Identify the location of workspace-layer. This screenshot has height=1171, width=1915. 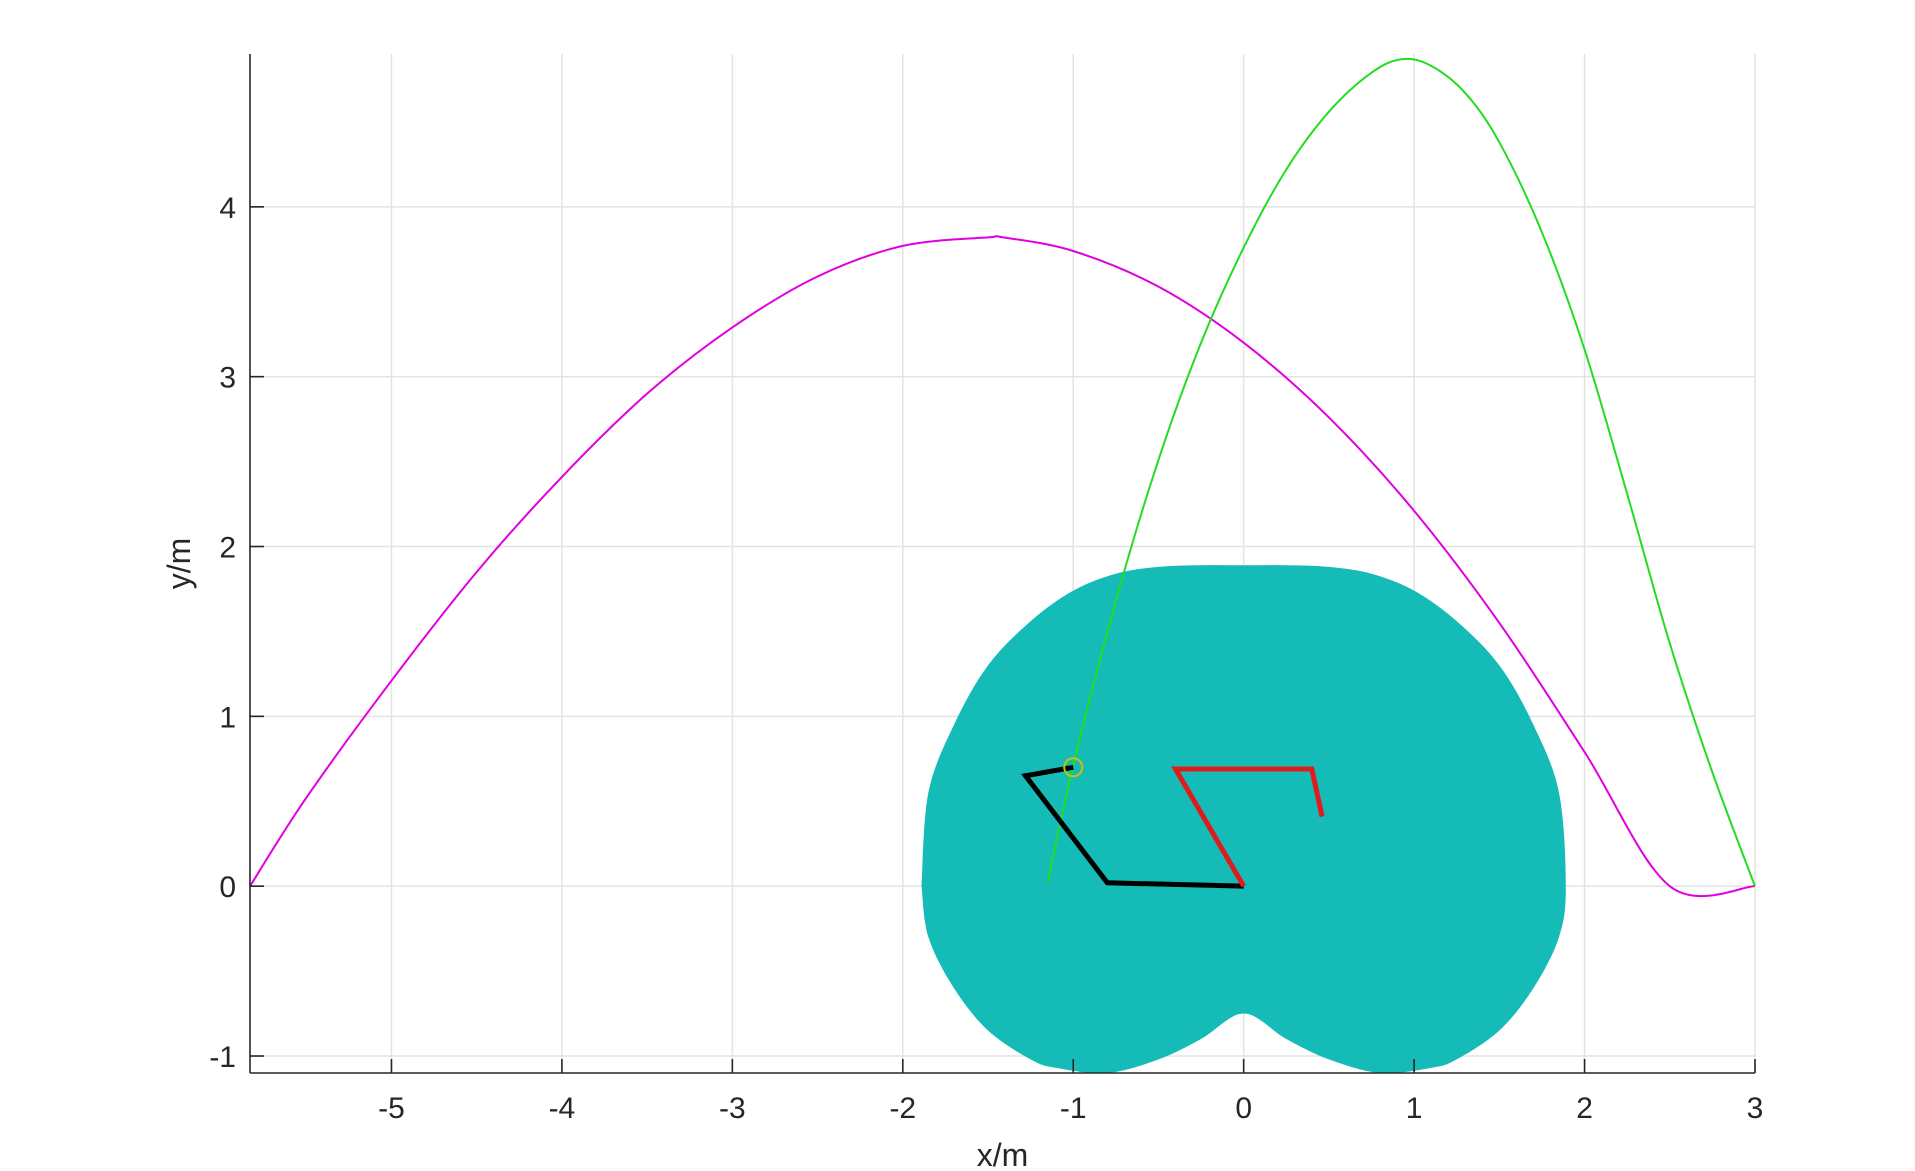
(1243, 819).